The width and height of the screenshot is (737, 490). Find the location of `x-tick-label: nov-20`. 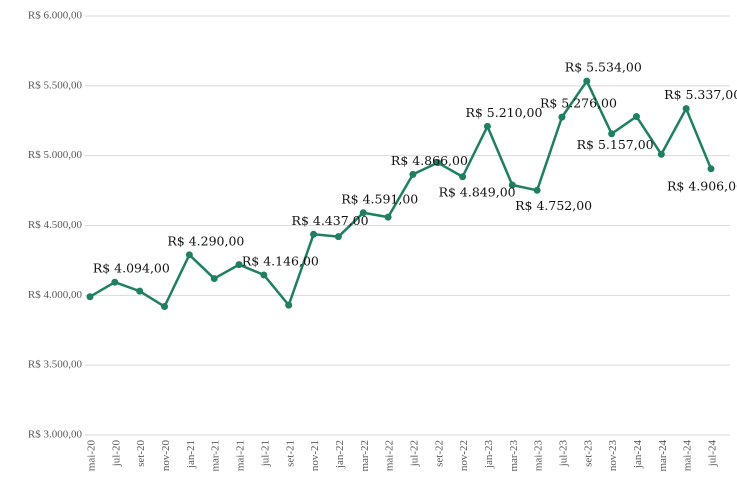

x-tick-label: nov-20 is located at coordinates (166, 456).